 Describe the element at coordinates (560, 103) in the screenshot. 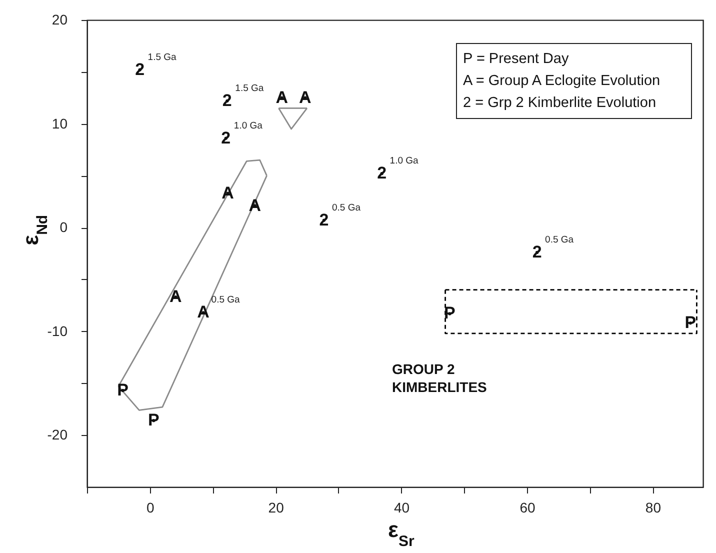

I see `annotation: 2 = Grp 2 Kimberlite Evolution` at that location.